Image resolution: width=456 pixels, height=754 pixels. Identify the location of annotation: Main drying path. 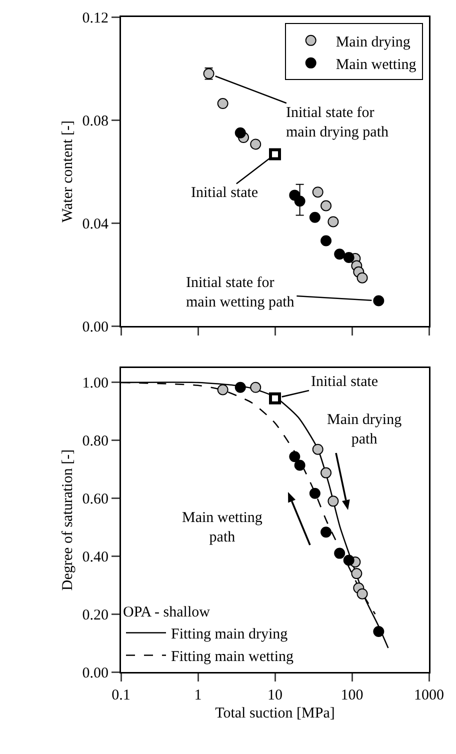
(364, 430).